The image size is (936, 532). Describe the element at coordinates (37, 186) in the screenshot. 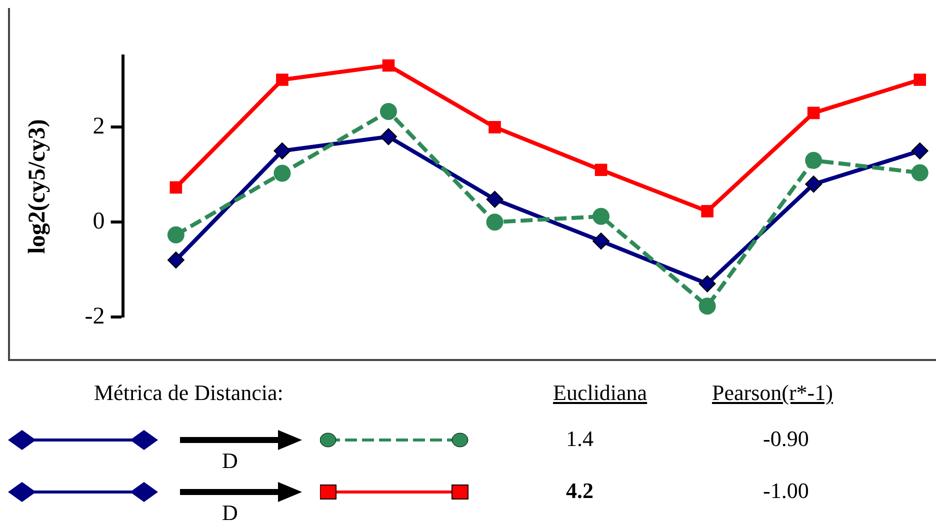

I see `y-axis-title: log2(cy5/cy3)` at that location.